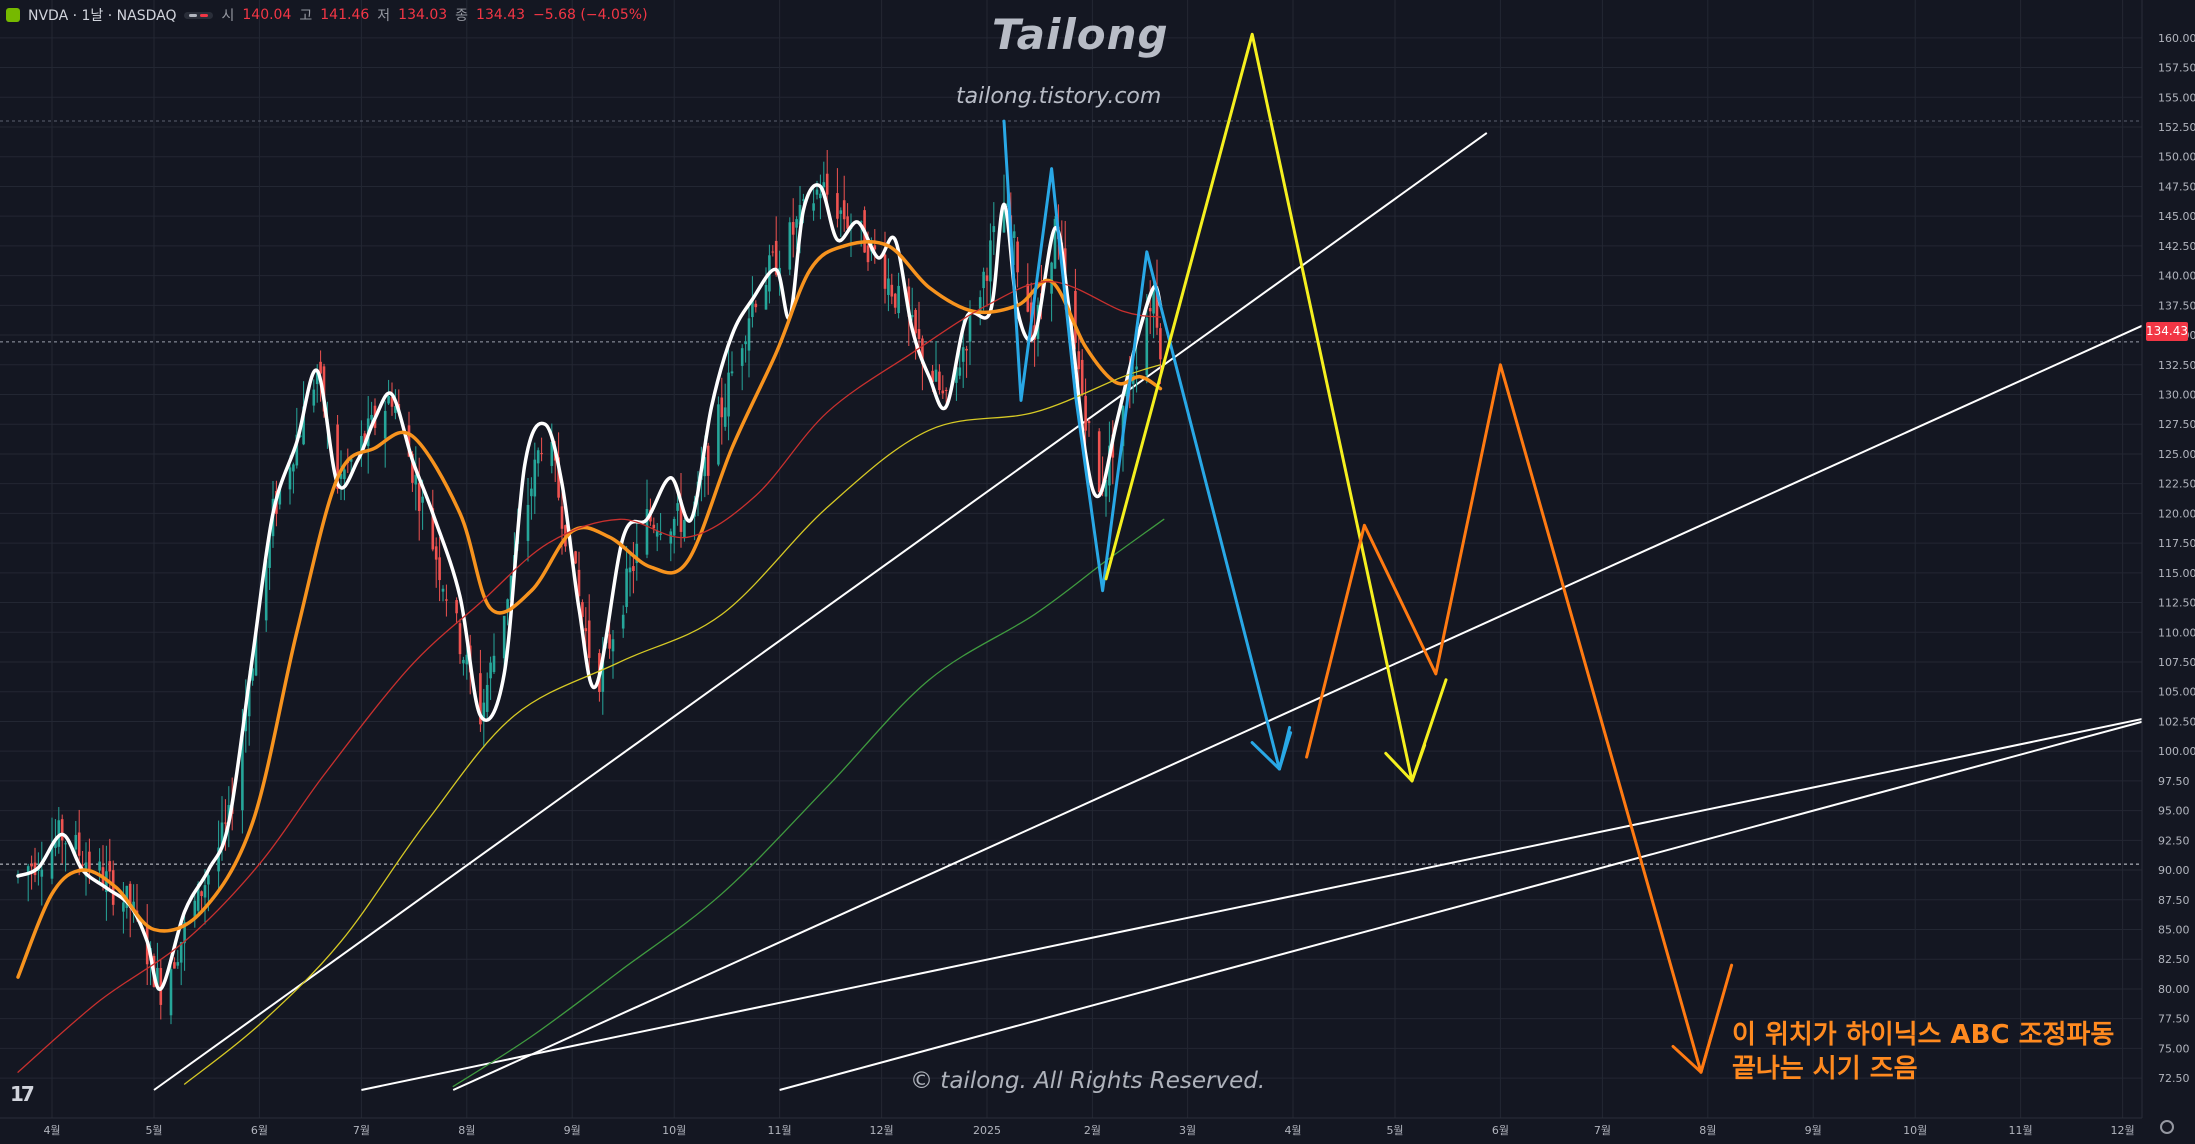 The width and height of the screenshot is (2195, 1144). I want to click on time-tick-label: 11월, so click(780, 1130).